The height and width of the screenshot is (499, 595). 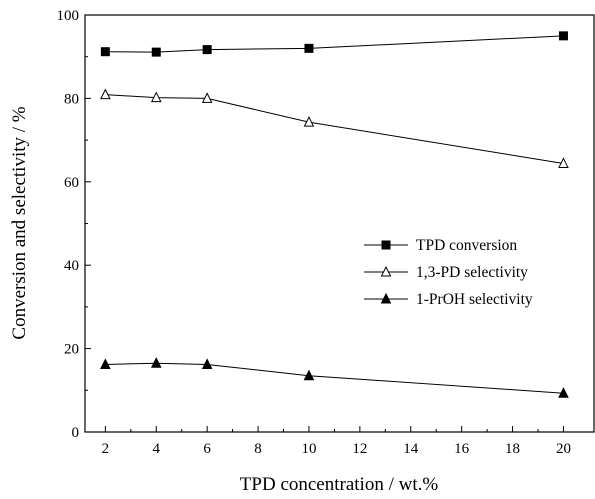 What do you see at coordinates (106, 449) in the screenshot?
I see `x-tick-label: 2` at bounding box center [106, 449].